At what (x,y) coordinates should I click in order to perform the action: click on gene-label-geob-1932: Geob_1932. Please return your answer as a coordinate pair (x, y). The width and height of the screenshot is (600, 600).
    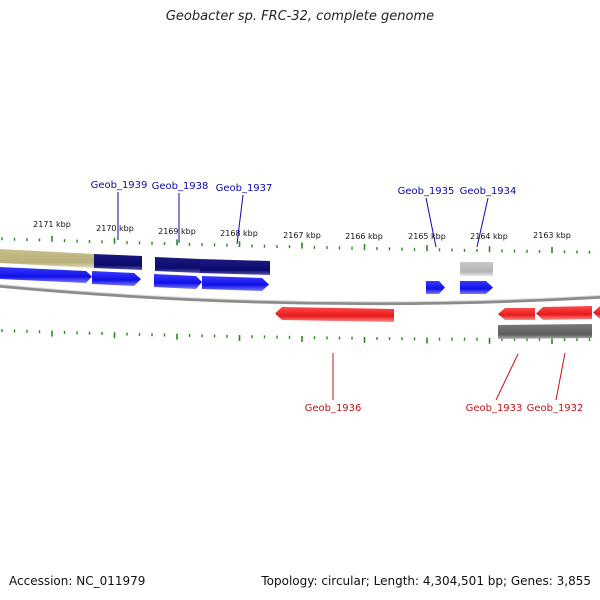
    Looking at the image, I should click on (555, 408).